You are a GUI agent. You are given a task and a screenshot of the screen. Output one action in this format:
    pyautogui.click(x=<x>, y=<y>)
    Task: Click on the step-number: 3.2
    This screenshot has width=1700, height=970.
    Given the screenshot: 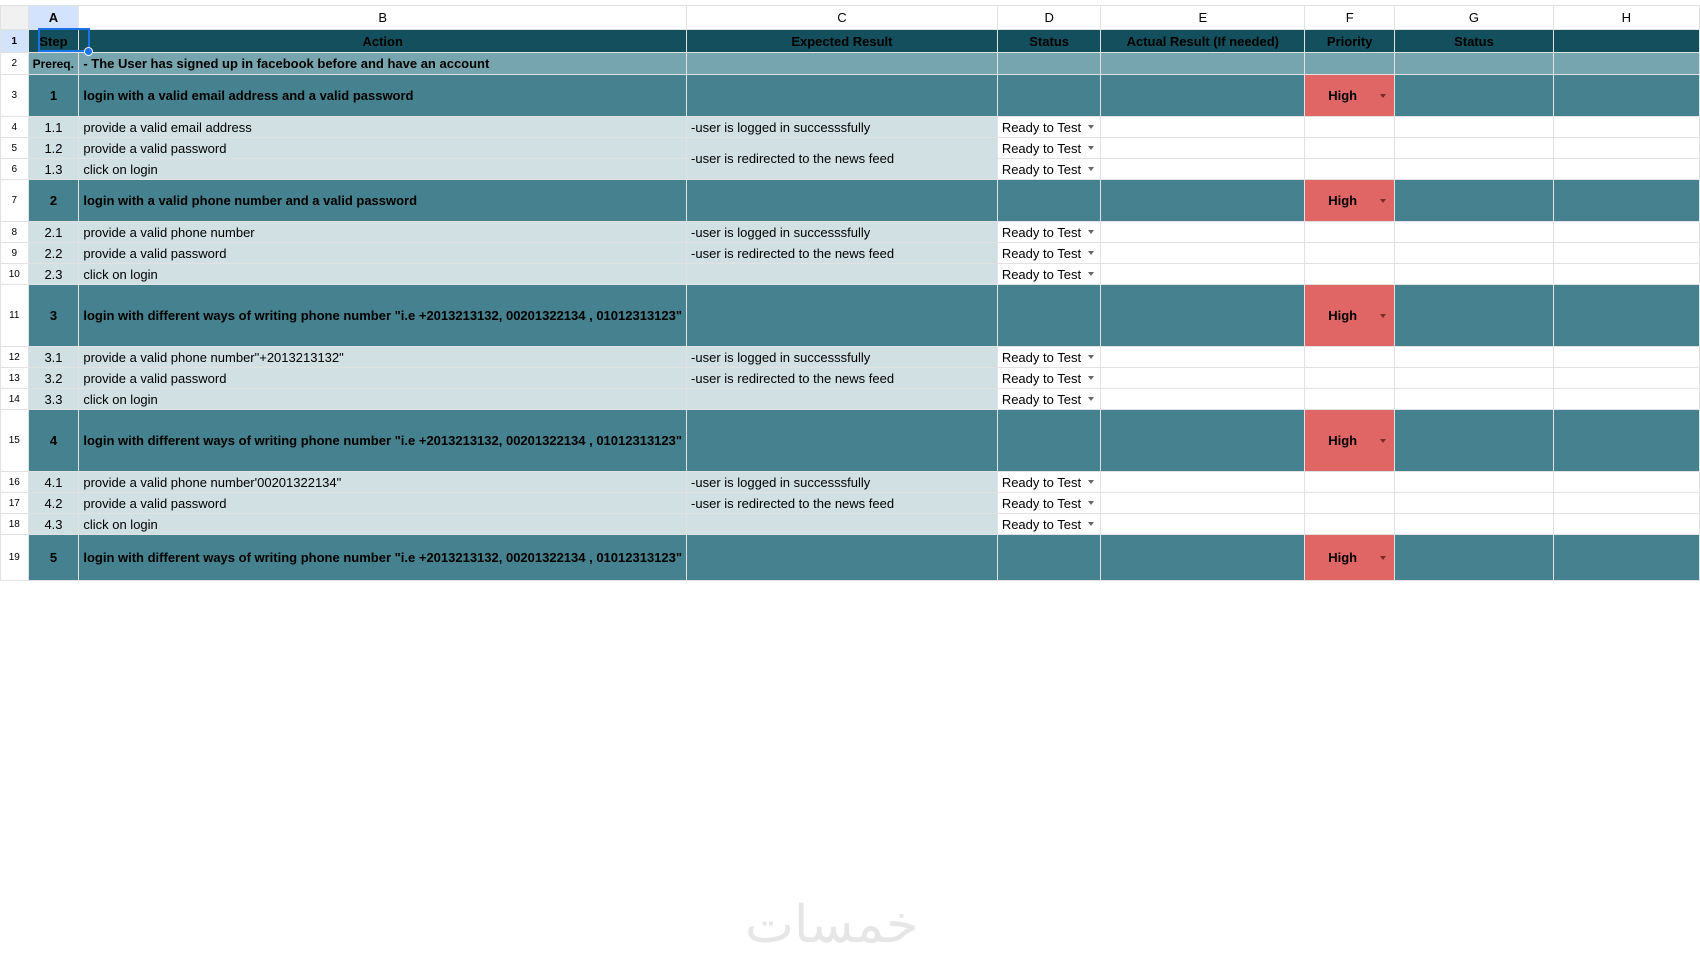 What is the action you would take?
    pyautogui.click(x=53, y=378)
    